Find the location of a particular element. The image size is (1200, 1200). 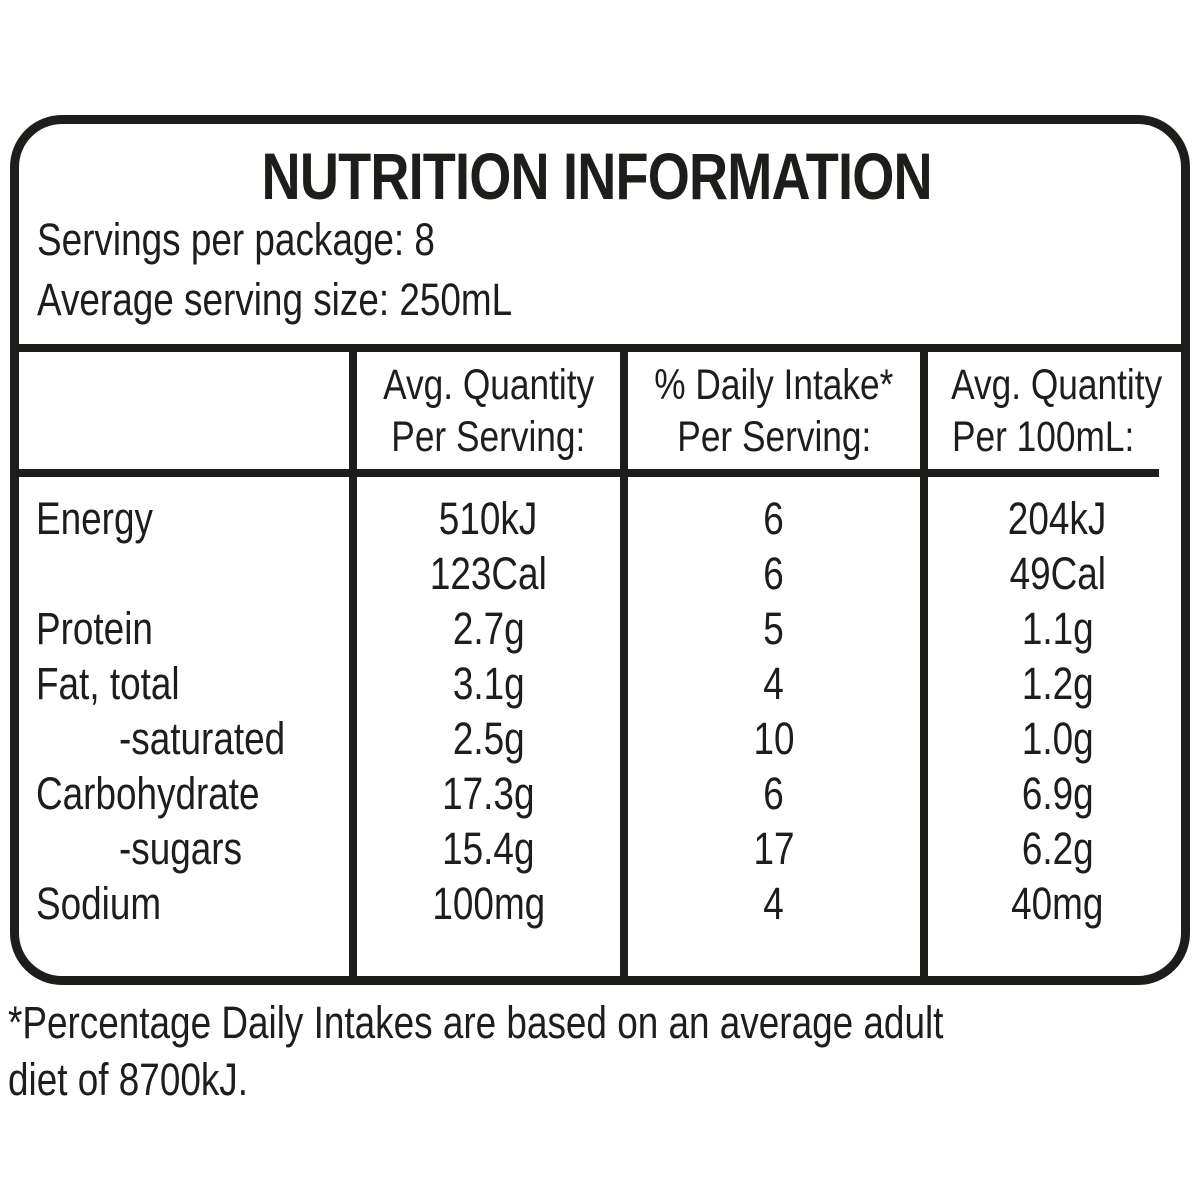

per-100ml-sodium: 40mg is located at coordinates (1057, 903).